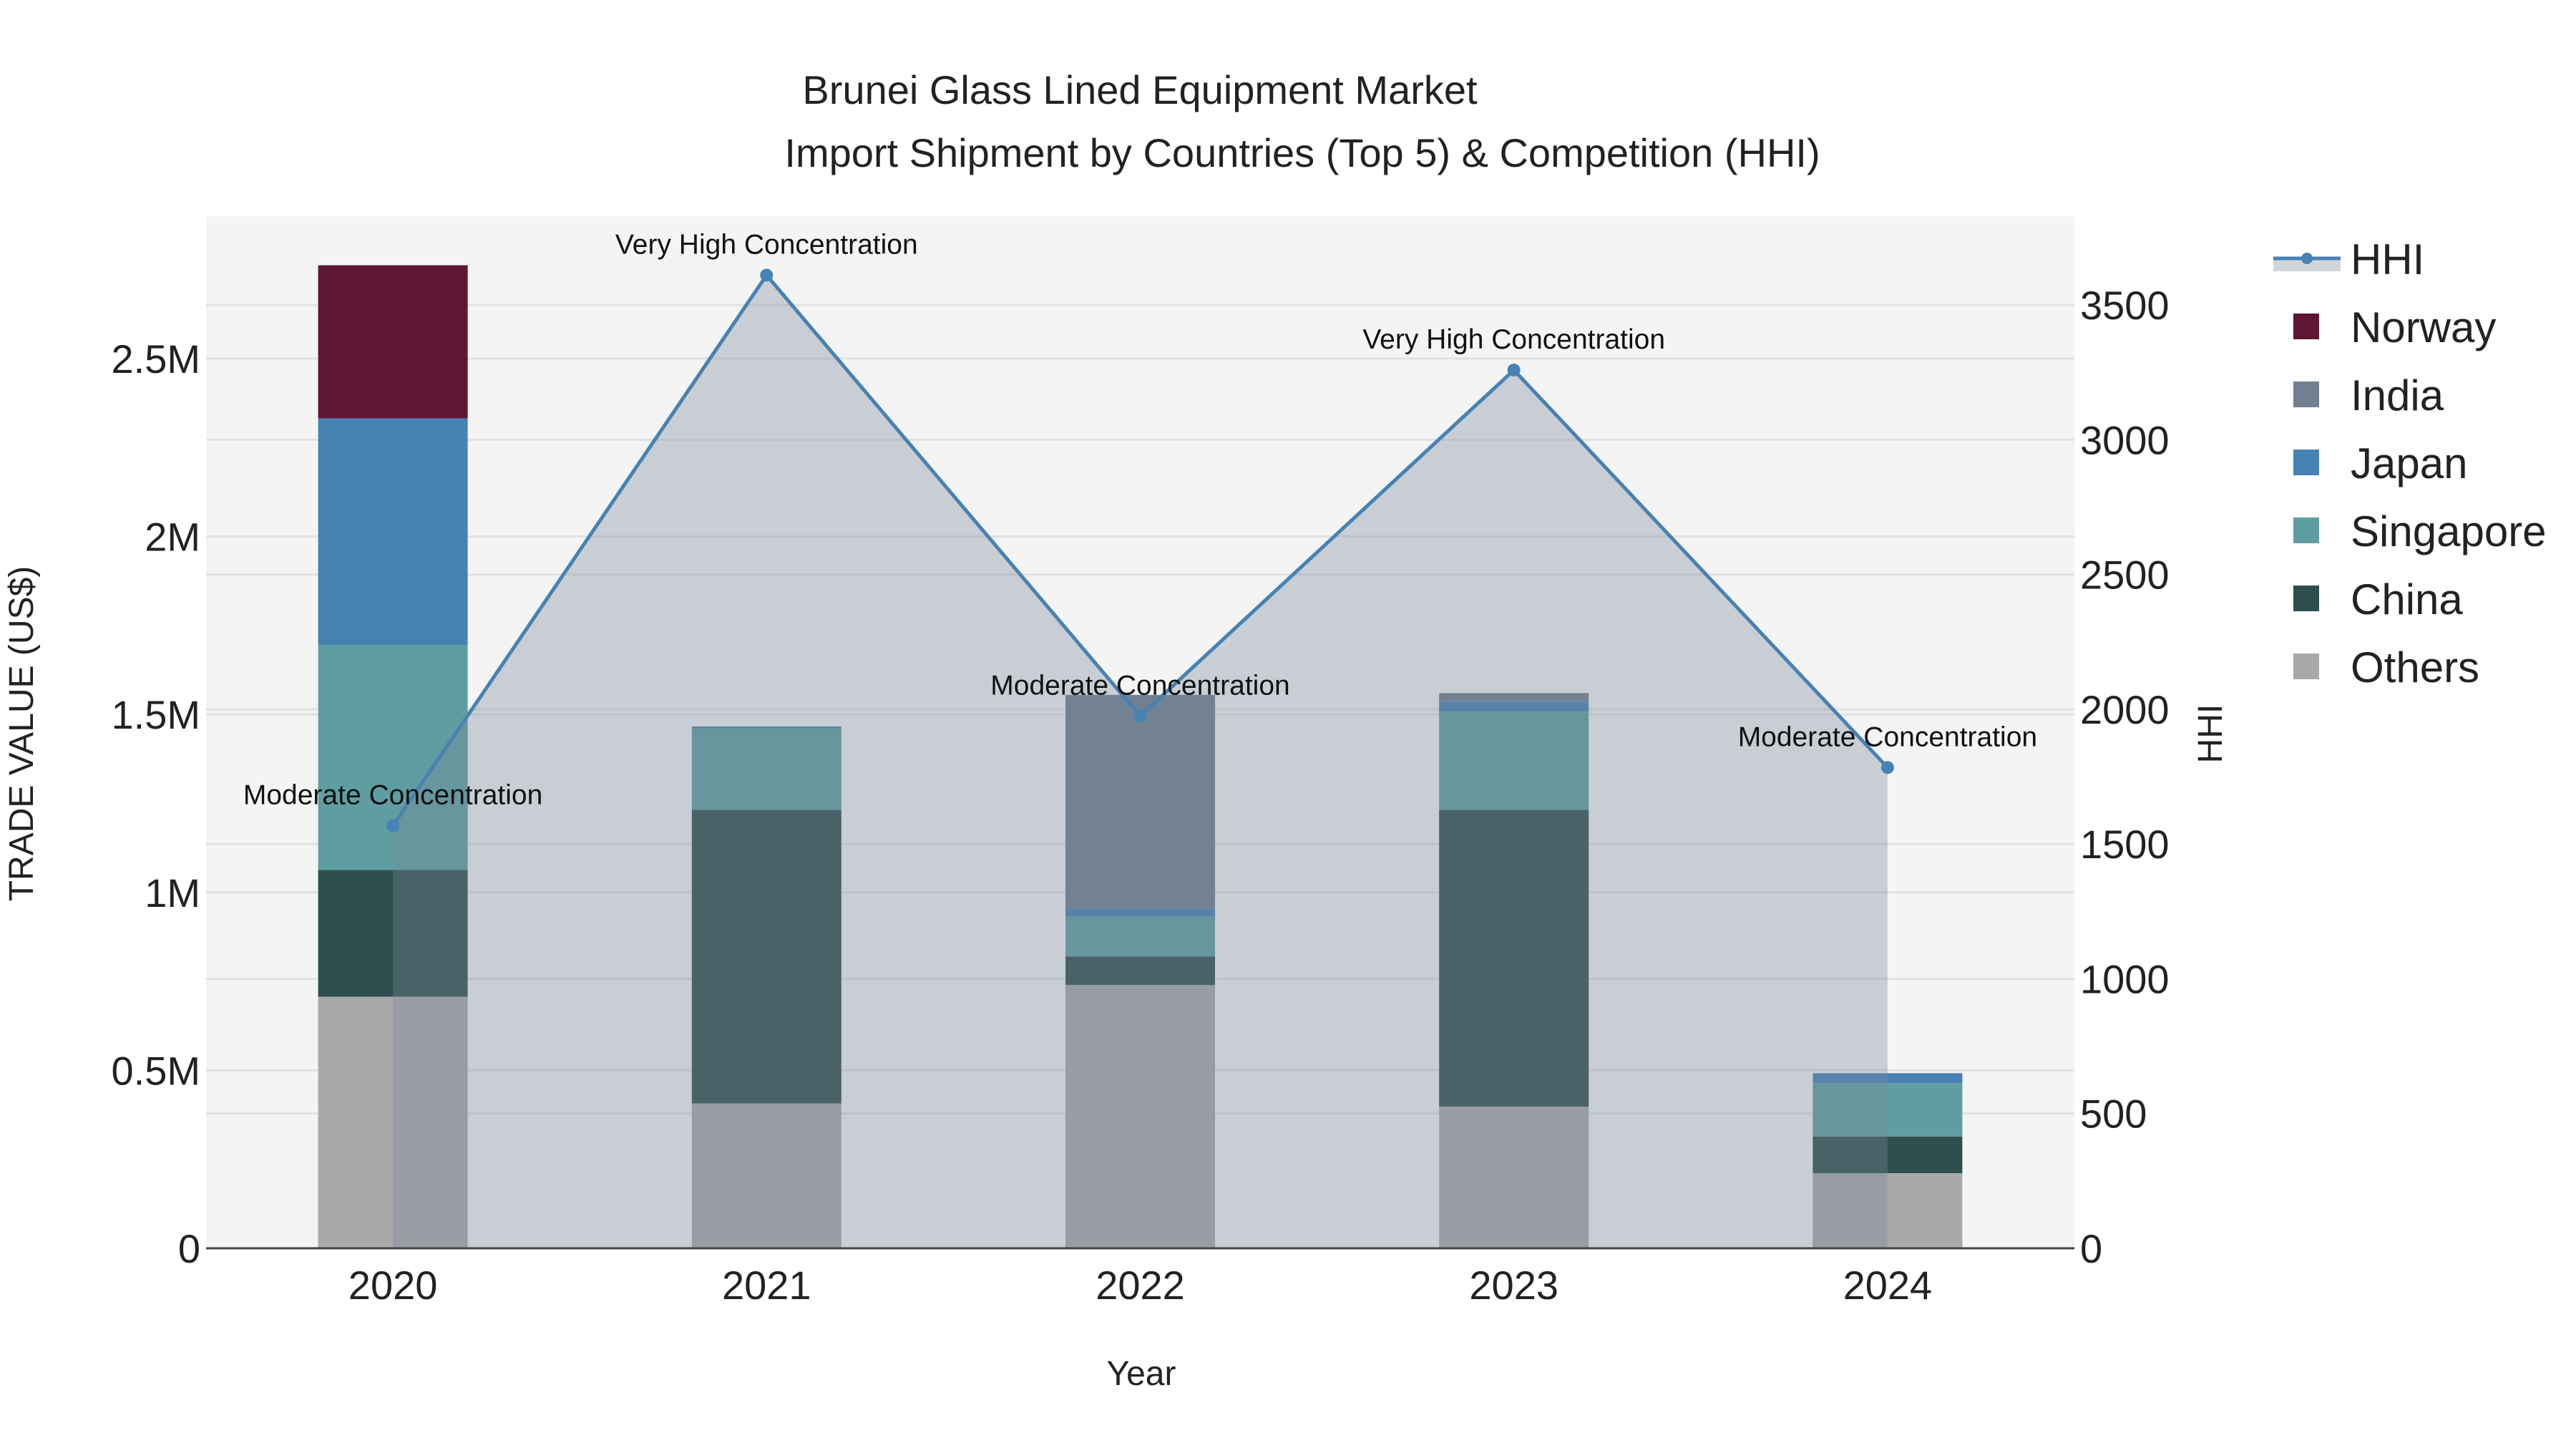 The height and width of the screenshot is (1453, 2576). What do you see at coordinates (2113, 1114) in the screenshot?
I see `y2-tick-label: 500` at bounding box center [2113, 1114].